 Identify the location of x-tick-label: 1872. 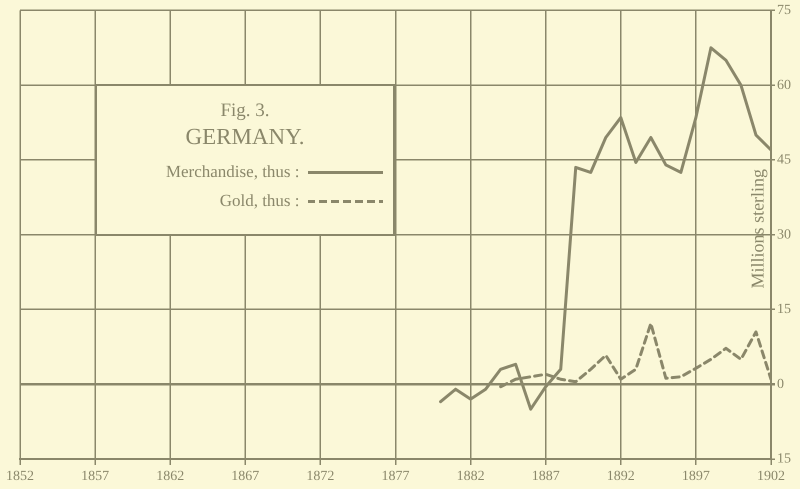
(320, 476).